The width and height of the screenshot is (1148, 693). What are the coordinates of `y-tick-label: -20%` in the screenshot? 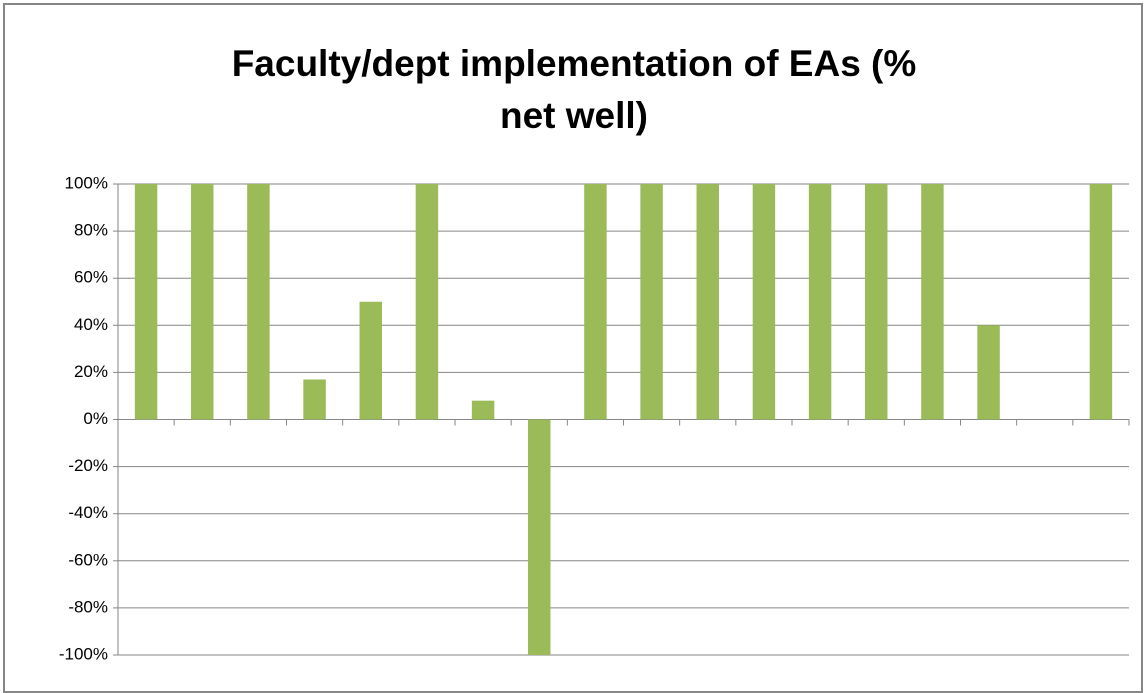 It's located at (88, 465).